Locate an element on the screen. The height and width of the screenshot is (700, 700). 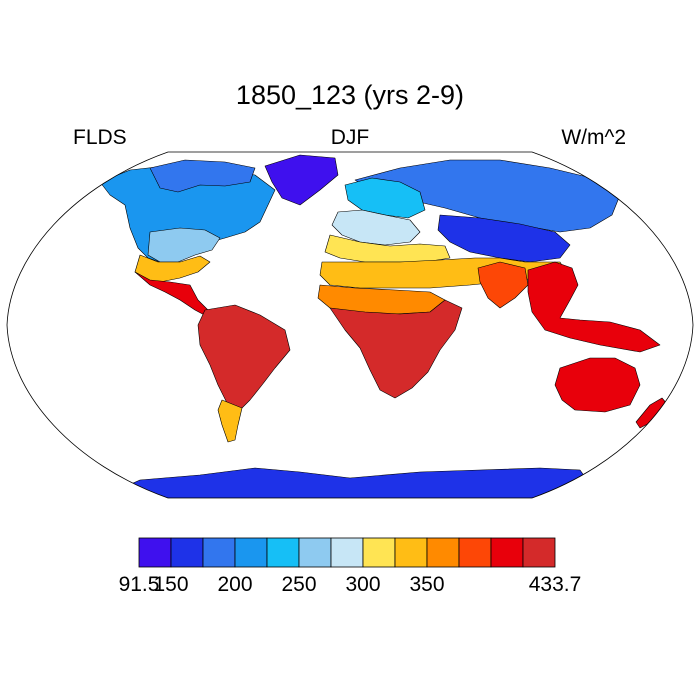
colorbar-tick-label: 200 is located at coordinates (235, 584).